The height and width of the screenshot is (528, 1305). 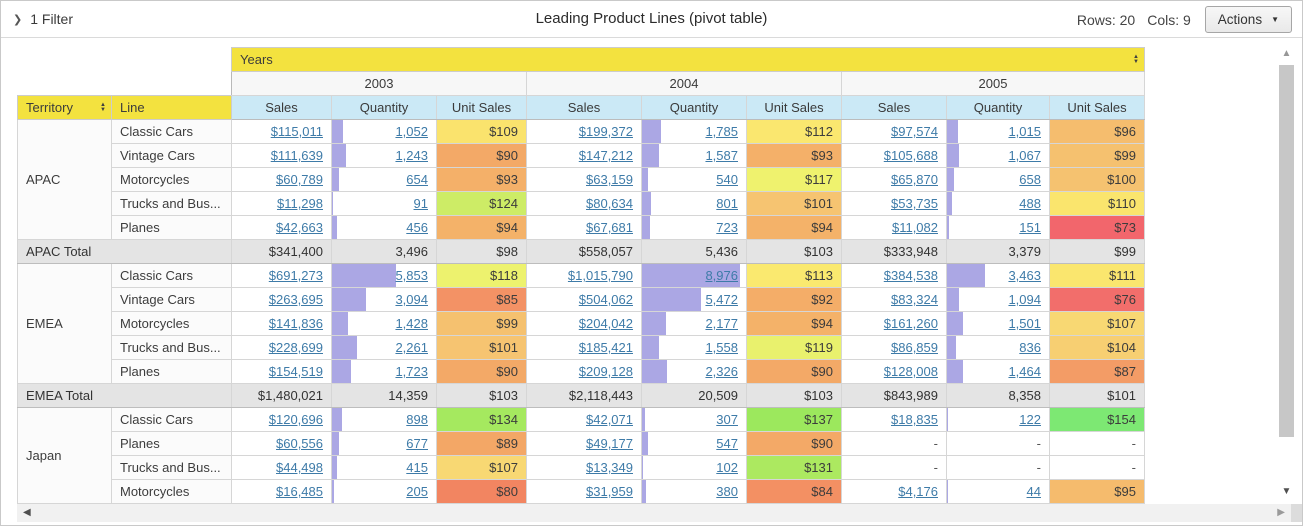 What do you see at coordinates (1024, 275) in the screenshot?
I see `quantity-value-link: 3,463` at bounding box center [1024, 275].